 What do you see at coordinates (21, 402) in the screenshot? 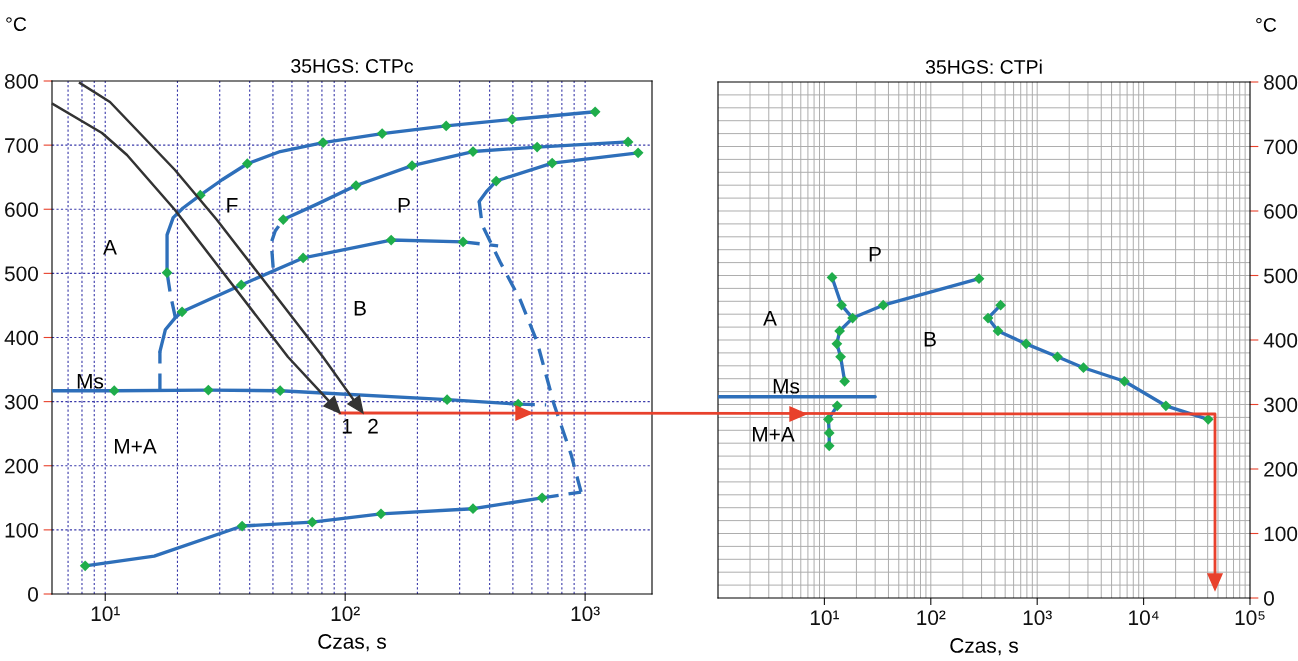
I see `y-tick-label: 300` at bounding box center [21, 402].